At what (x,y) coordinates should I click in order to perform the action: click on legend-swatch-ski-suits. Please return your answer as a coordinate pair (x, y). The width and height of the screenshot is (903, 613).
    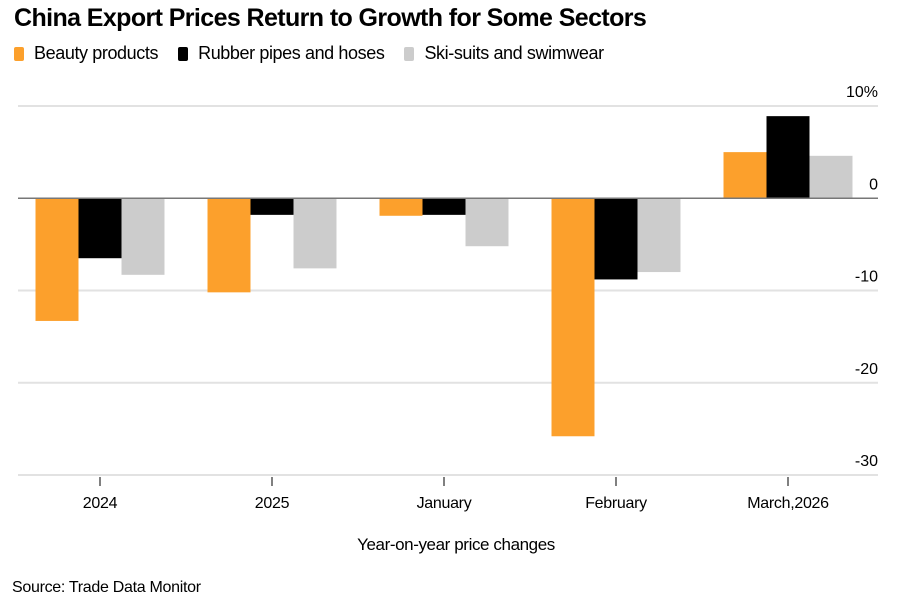
    Looking at the image, I should click on (409, 53).